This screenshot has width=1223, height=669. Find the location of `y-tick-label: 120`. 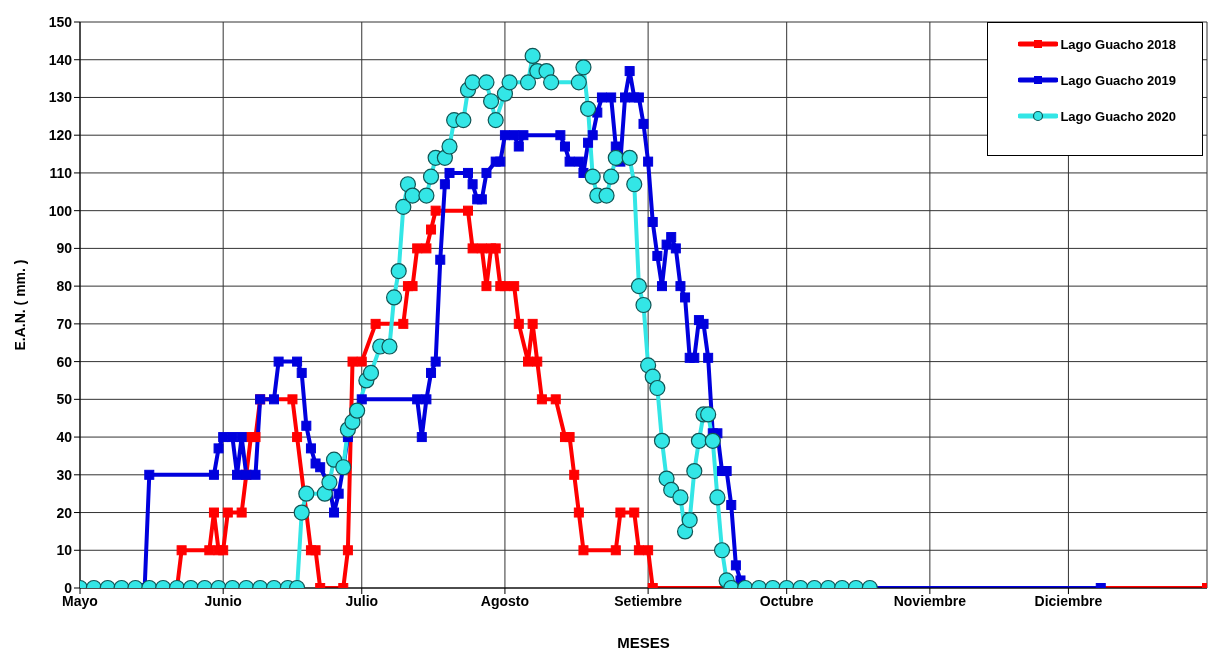

y-tick-label: 120 is located at coordinates (60, 135).